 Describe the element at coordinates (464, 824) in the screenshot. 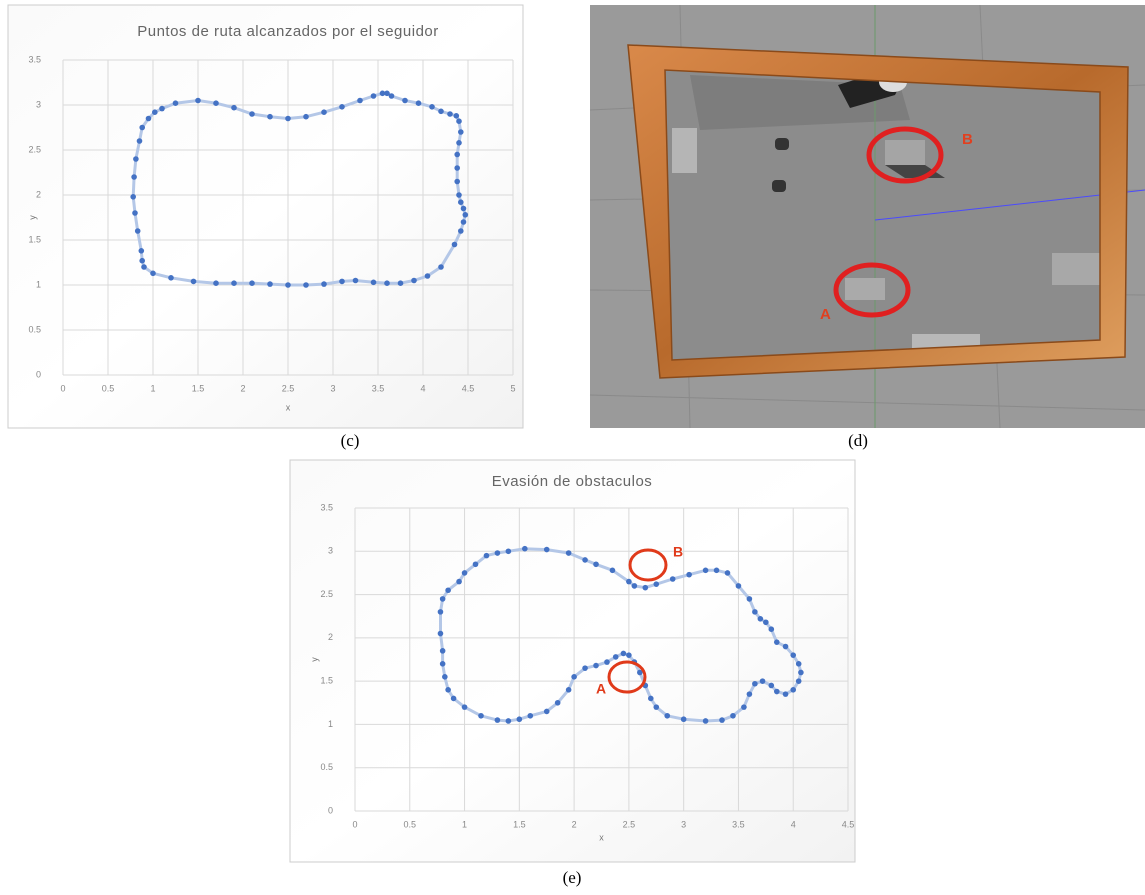

I see `x-tick-label: 1` at that location.